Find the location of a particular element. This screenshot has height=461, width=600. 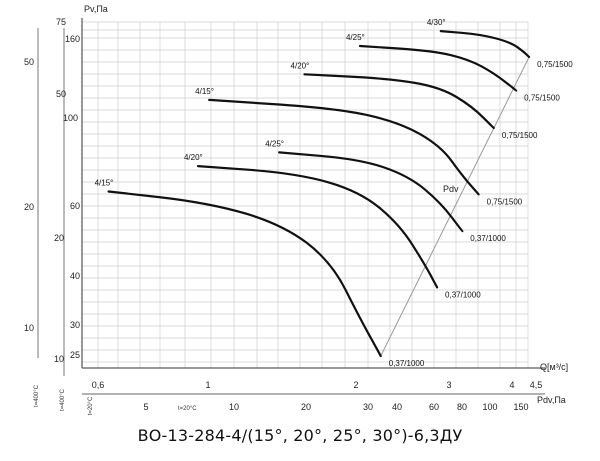

y-tick-label: 50 is located at coordinates (61, 94).